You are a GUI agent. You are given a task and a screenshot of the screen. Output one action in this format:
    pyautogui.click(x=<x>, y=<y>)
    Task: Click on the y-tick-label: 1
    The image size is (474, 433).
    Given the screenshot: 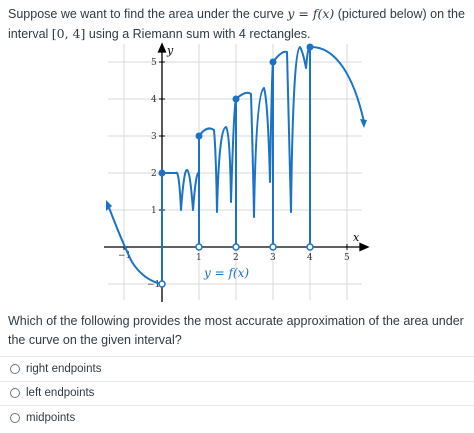 What is the action you would take?
    pyautogui.click(x=154, y=211)
    